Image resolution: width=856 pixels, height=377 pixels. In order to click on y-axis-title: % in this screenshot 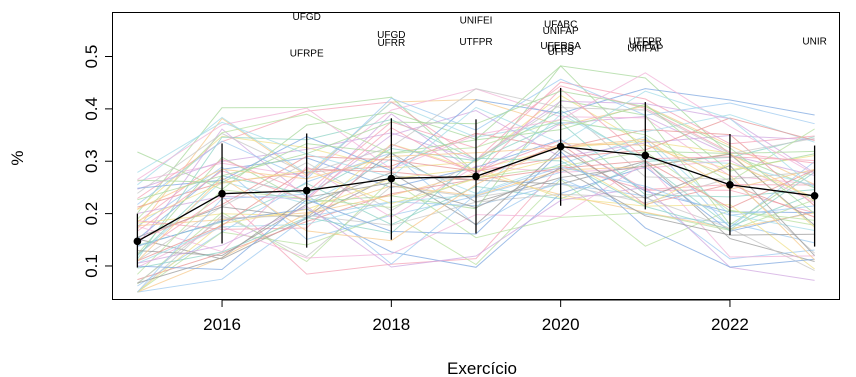, I will do `click(17, 157)`.